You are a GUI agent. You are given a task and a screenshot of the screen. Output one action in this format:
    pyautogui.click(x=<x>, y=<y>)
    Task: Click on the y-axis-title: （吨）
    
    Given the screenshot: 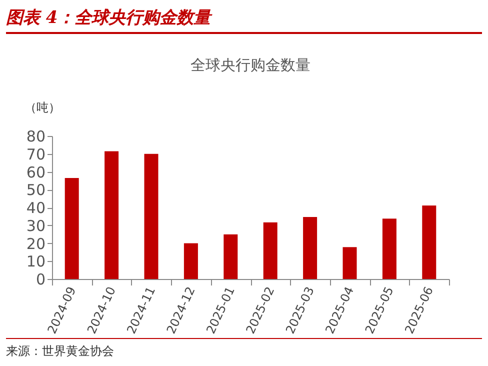 What is the action you would take?
    pyautogui.click(x=42, y=107)
    